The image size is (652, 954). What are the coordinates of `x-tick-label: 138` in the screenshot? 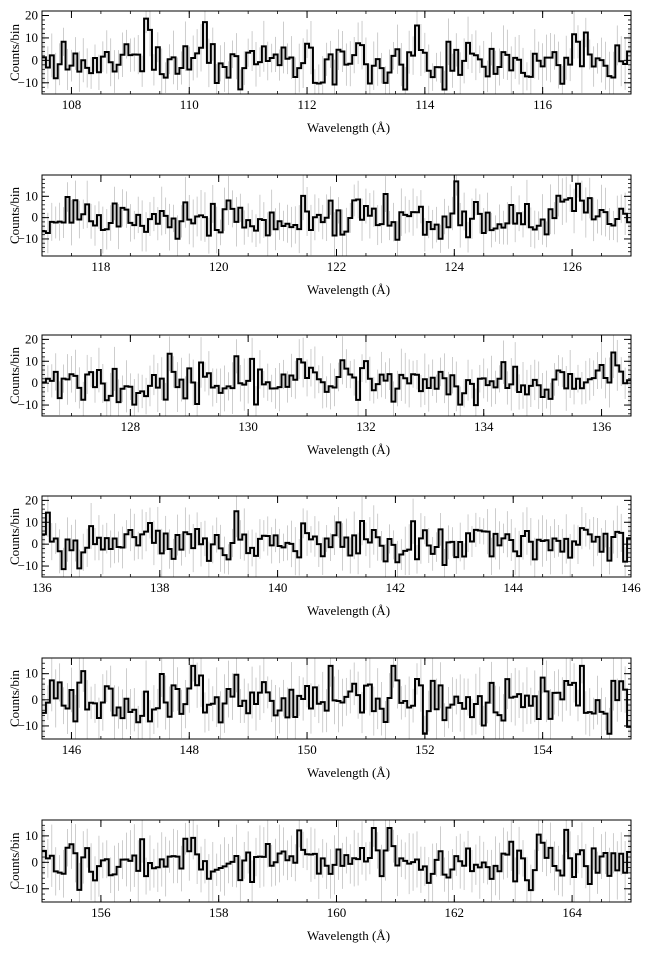 It's located at (160, 587).